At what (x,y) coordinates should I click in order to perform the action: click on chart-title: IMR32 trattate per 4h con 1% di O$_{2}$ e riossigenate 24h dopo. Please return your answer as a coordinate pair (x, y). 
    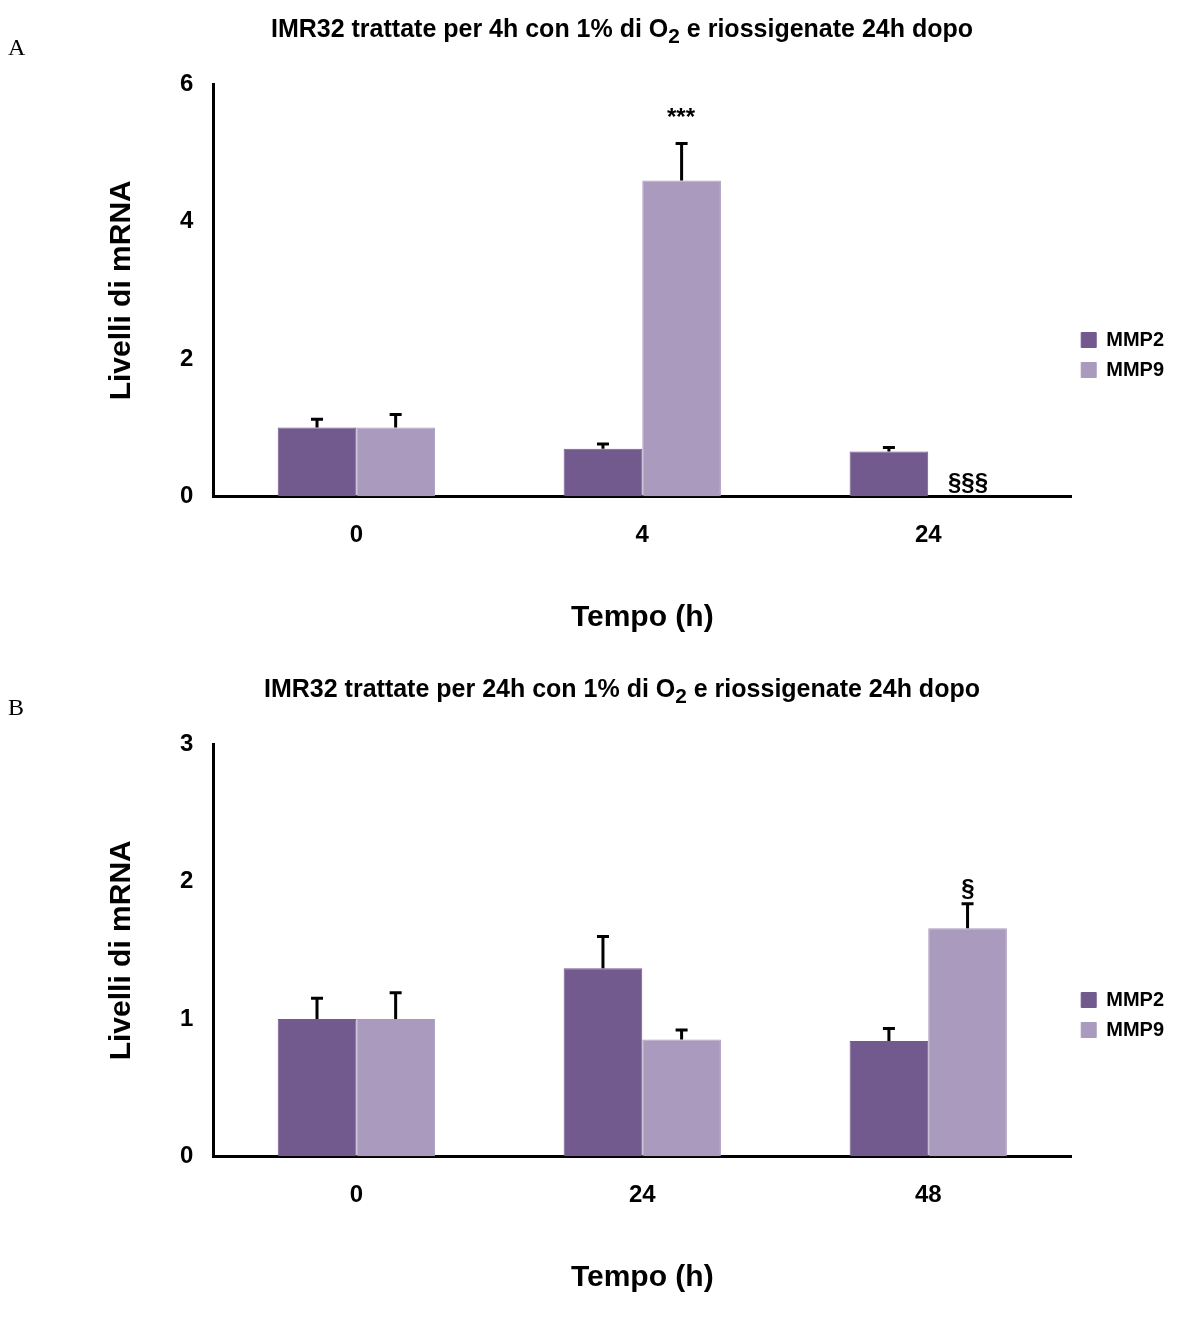
    Looking at the image, I should click on (622, 30).